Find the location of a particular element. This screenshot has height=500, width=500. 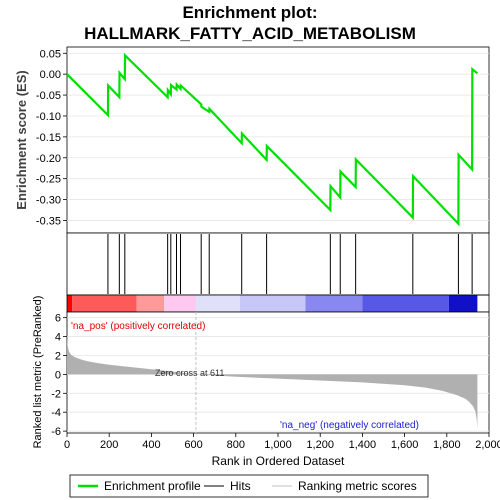

es-y-tick-label: -0.15 is located at coordinates (48, 138).